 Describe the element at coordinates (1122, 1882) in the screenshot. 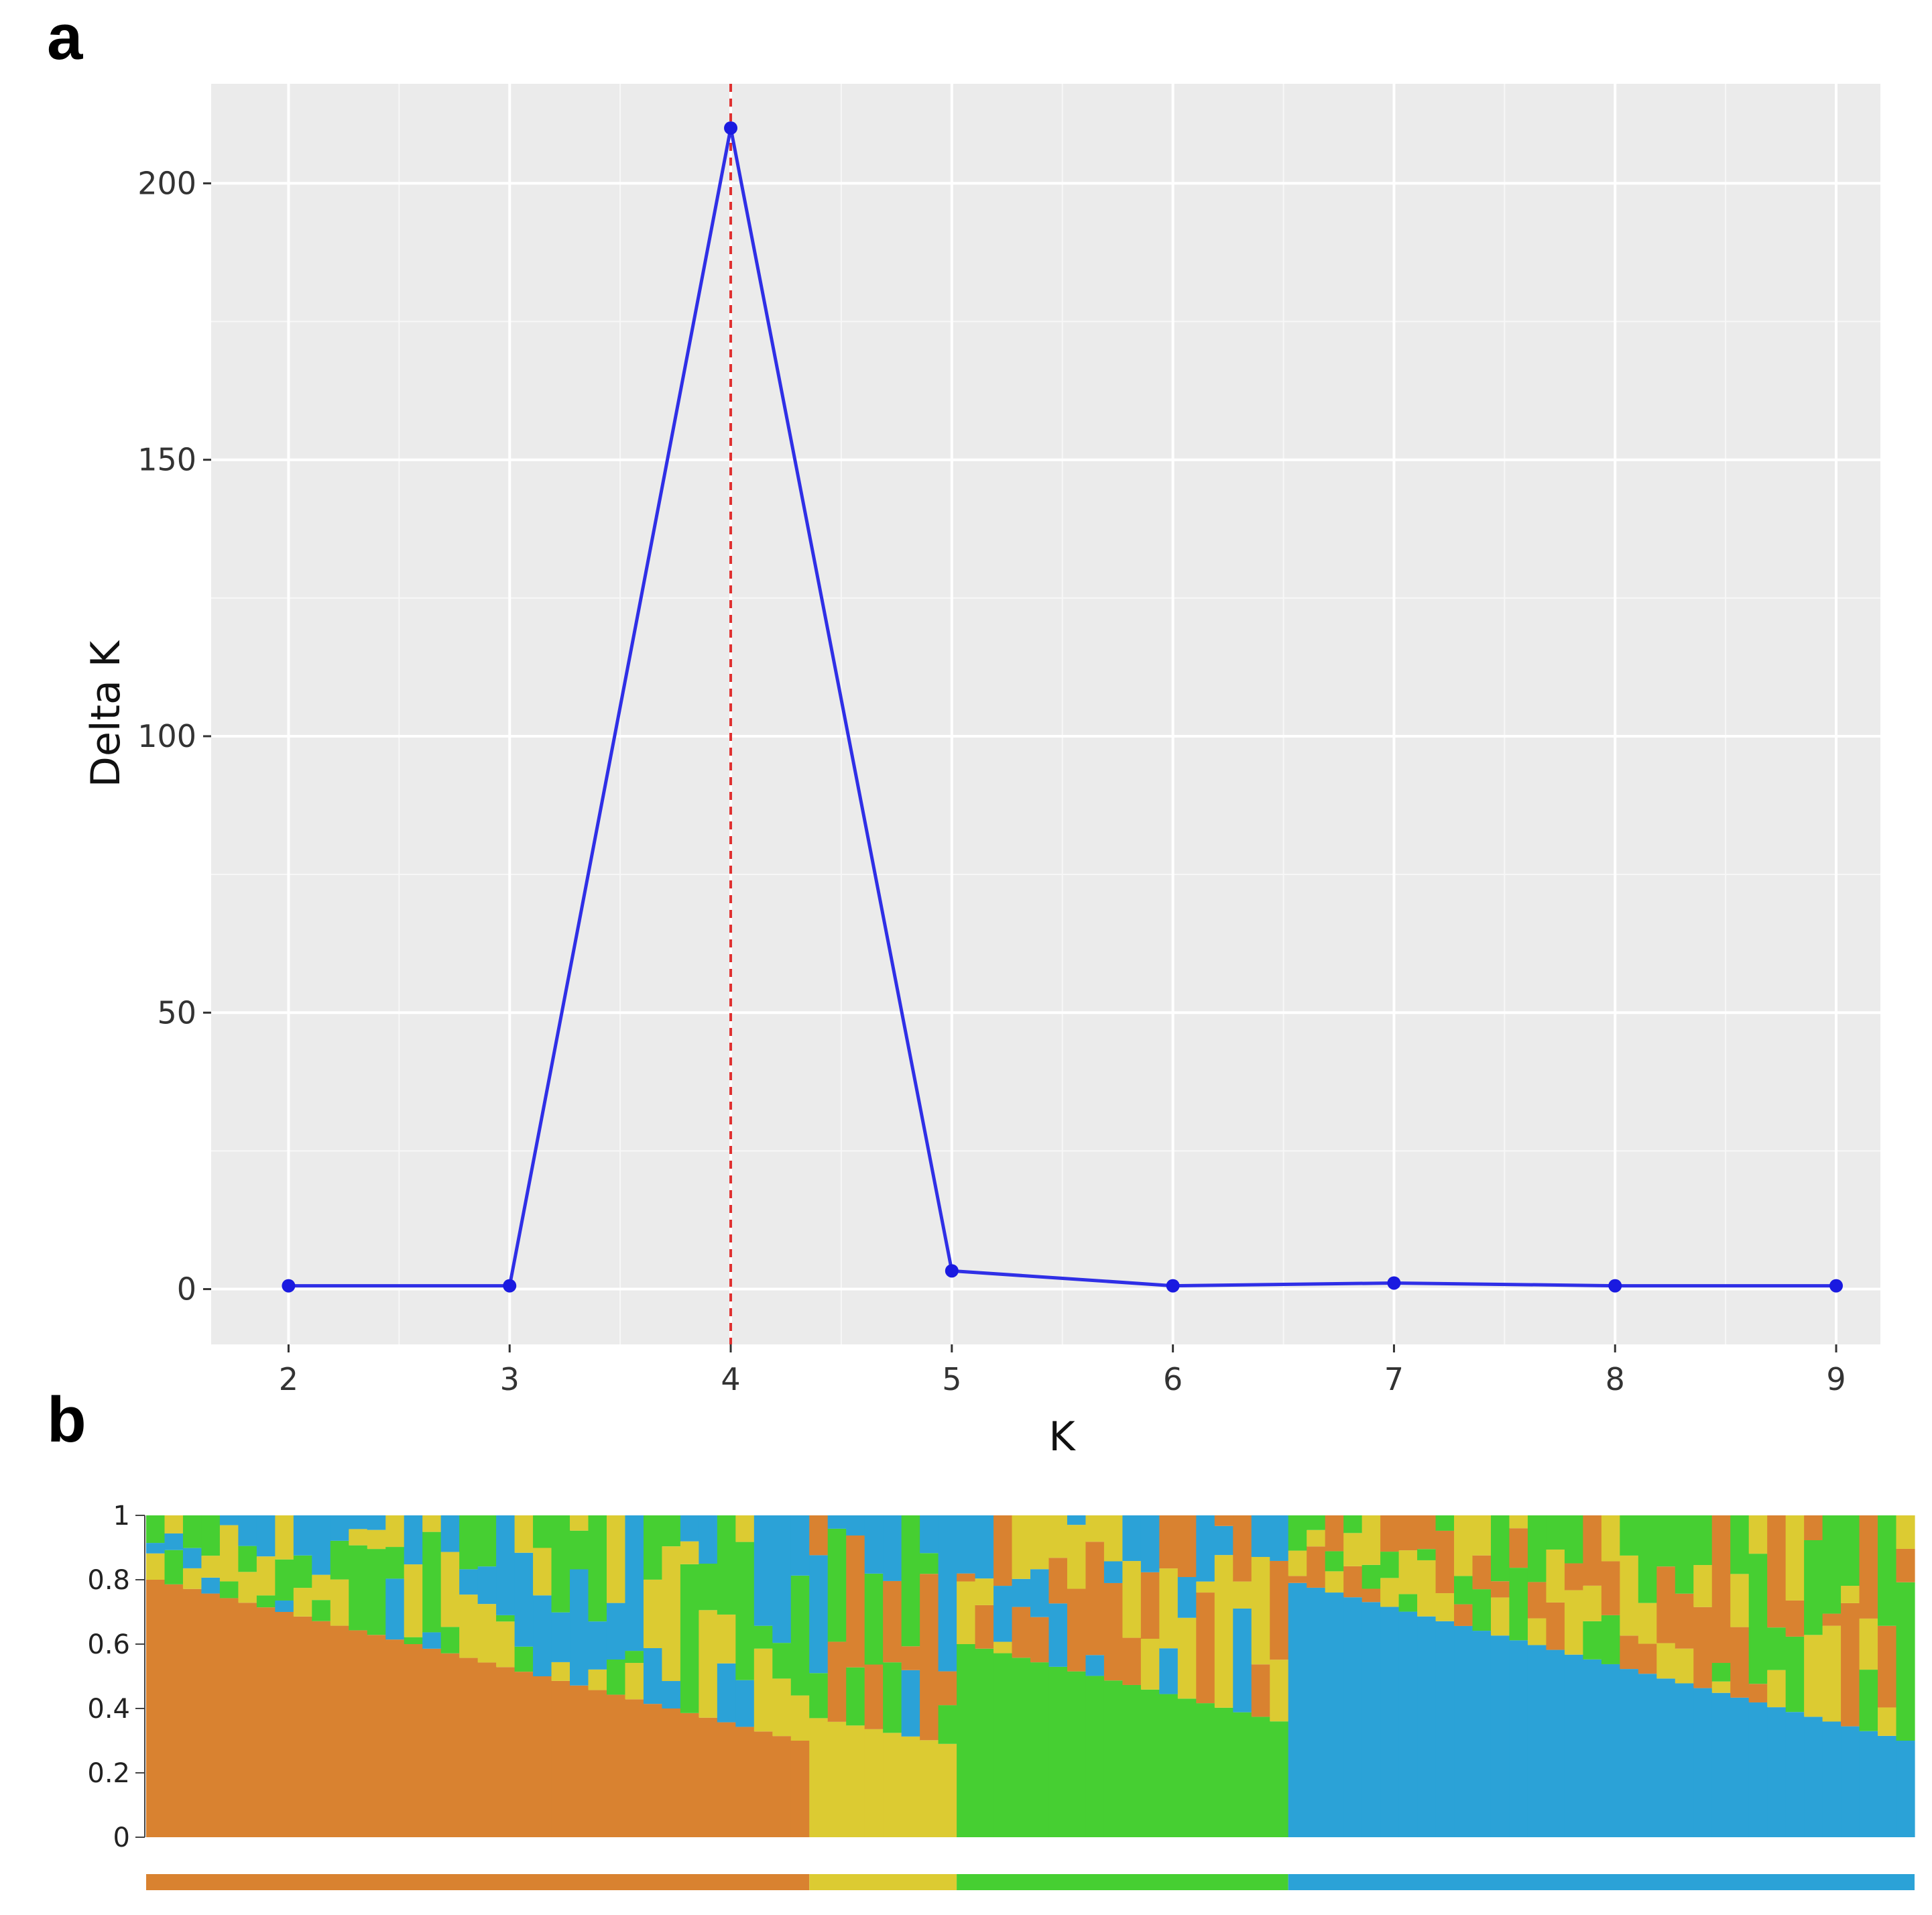

I see `group-bar-segment` at that location.